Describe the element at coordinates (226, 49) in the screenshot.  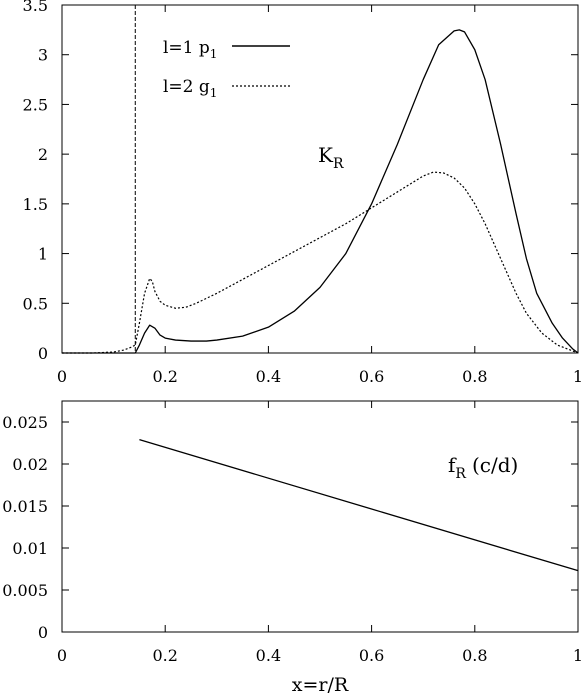
I see `legend-entry-p1: l=1 p1` at that location.